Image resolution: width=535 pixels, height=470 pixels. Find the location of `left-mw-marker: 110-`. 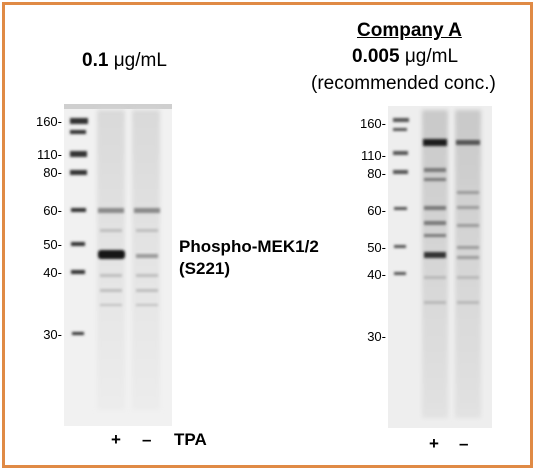

left-mw-marker: 110- is located at coordinates (49, 154).